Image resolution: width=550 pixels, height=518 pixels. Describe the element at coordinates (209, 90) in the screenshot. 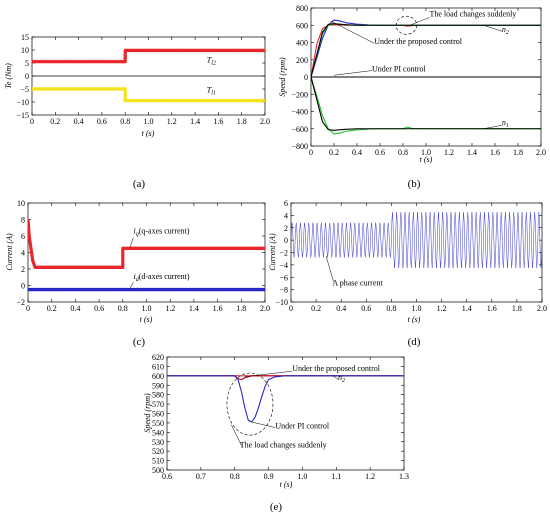

I see `series-label-a-1-main: T` at that location.